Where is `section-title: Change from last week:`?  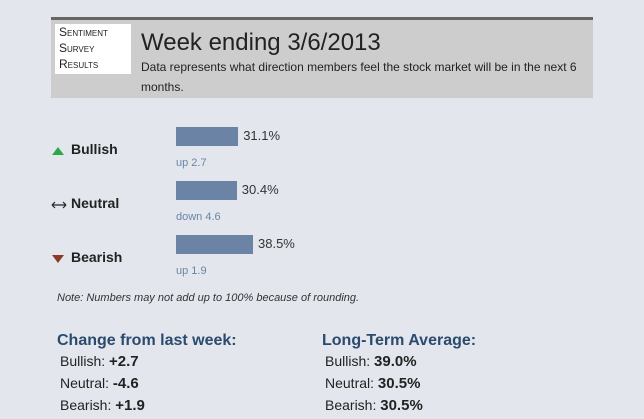 section-title: Change from last week: is located at coordinates (147, 340).